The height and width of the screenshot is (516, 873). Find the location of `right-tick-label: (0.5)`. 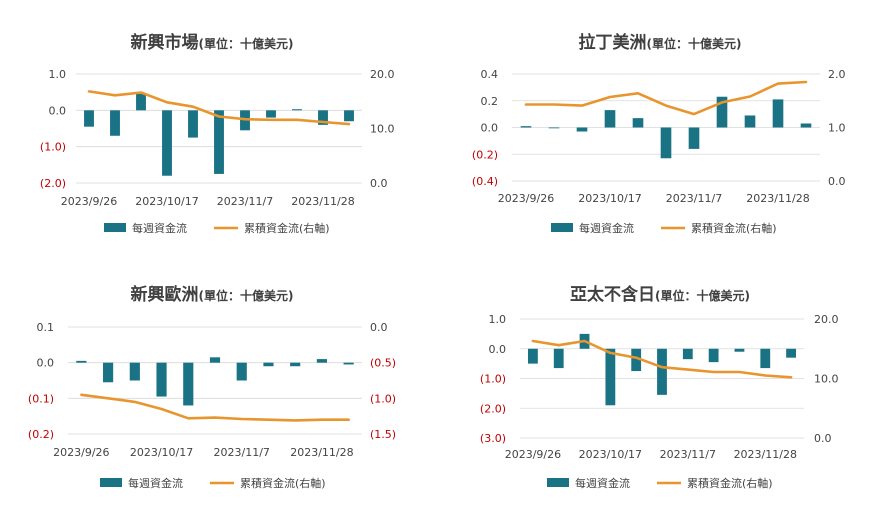

right-tick-label: (0.5) is located at coordinates (383, 363).